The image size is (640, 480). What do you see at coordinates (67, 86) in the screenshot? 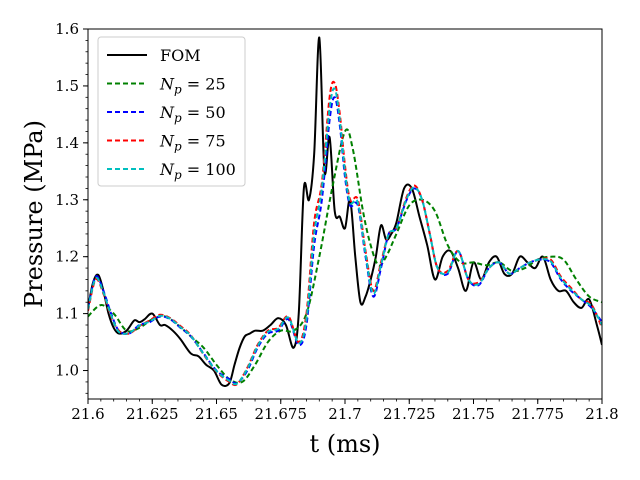
I see `y-tick-label: 1.5` at bounding box center [67, 86].